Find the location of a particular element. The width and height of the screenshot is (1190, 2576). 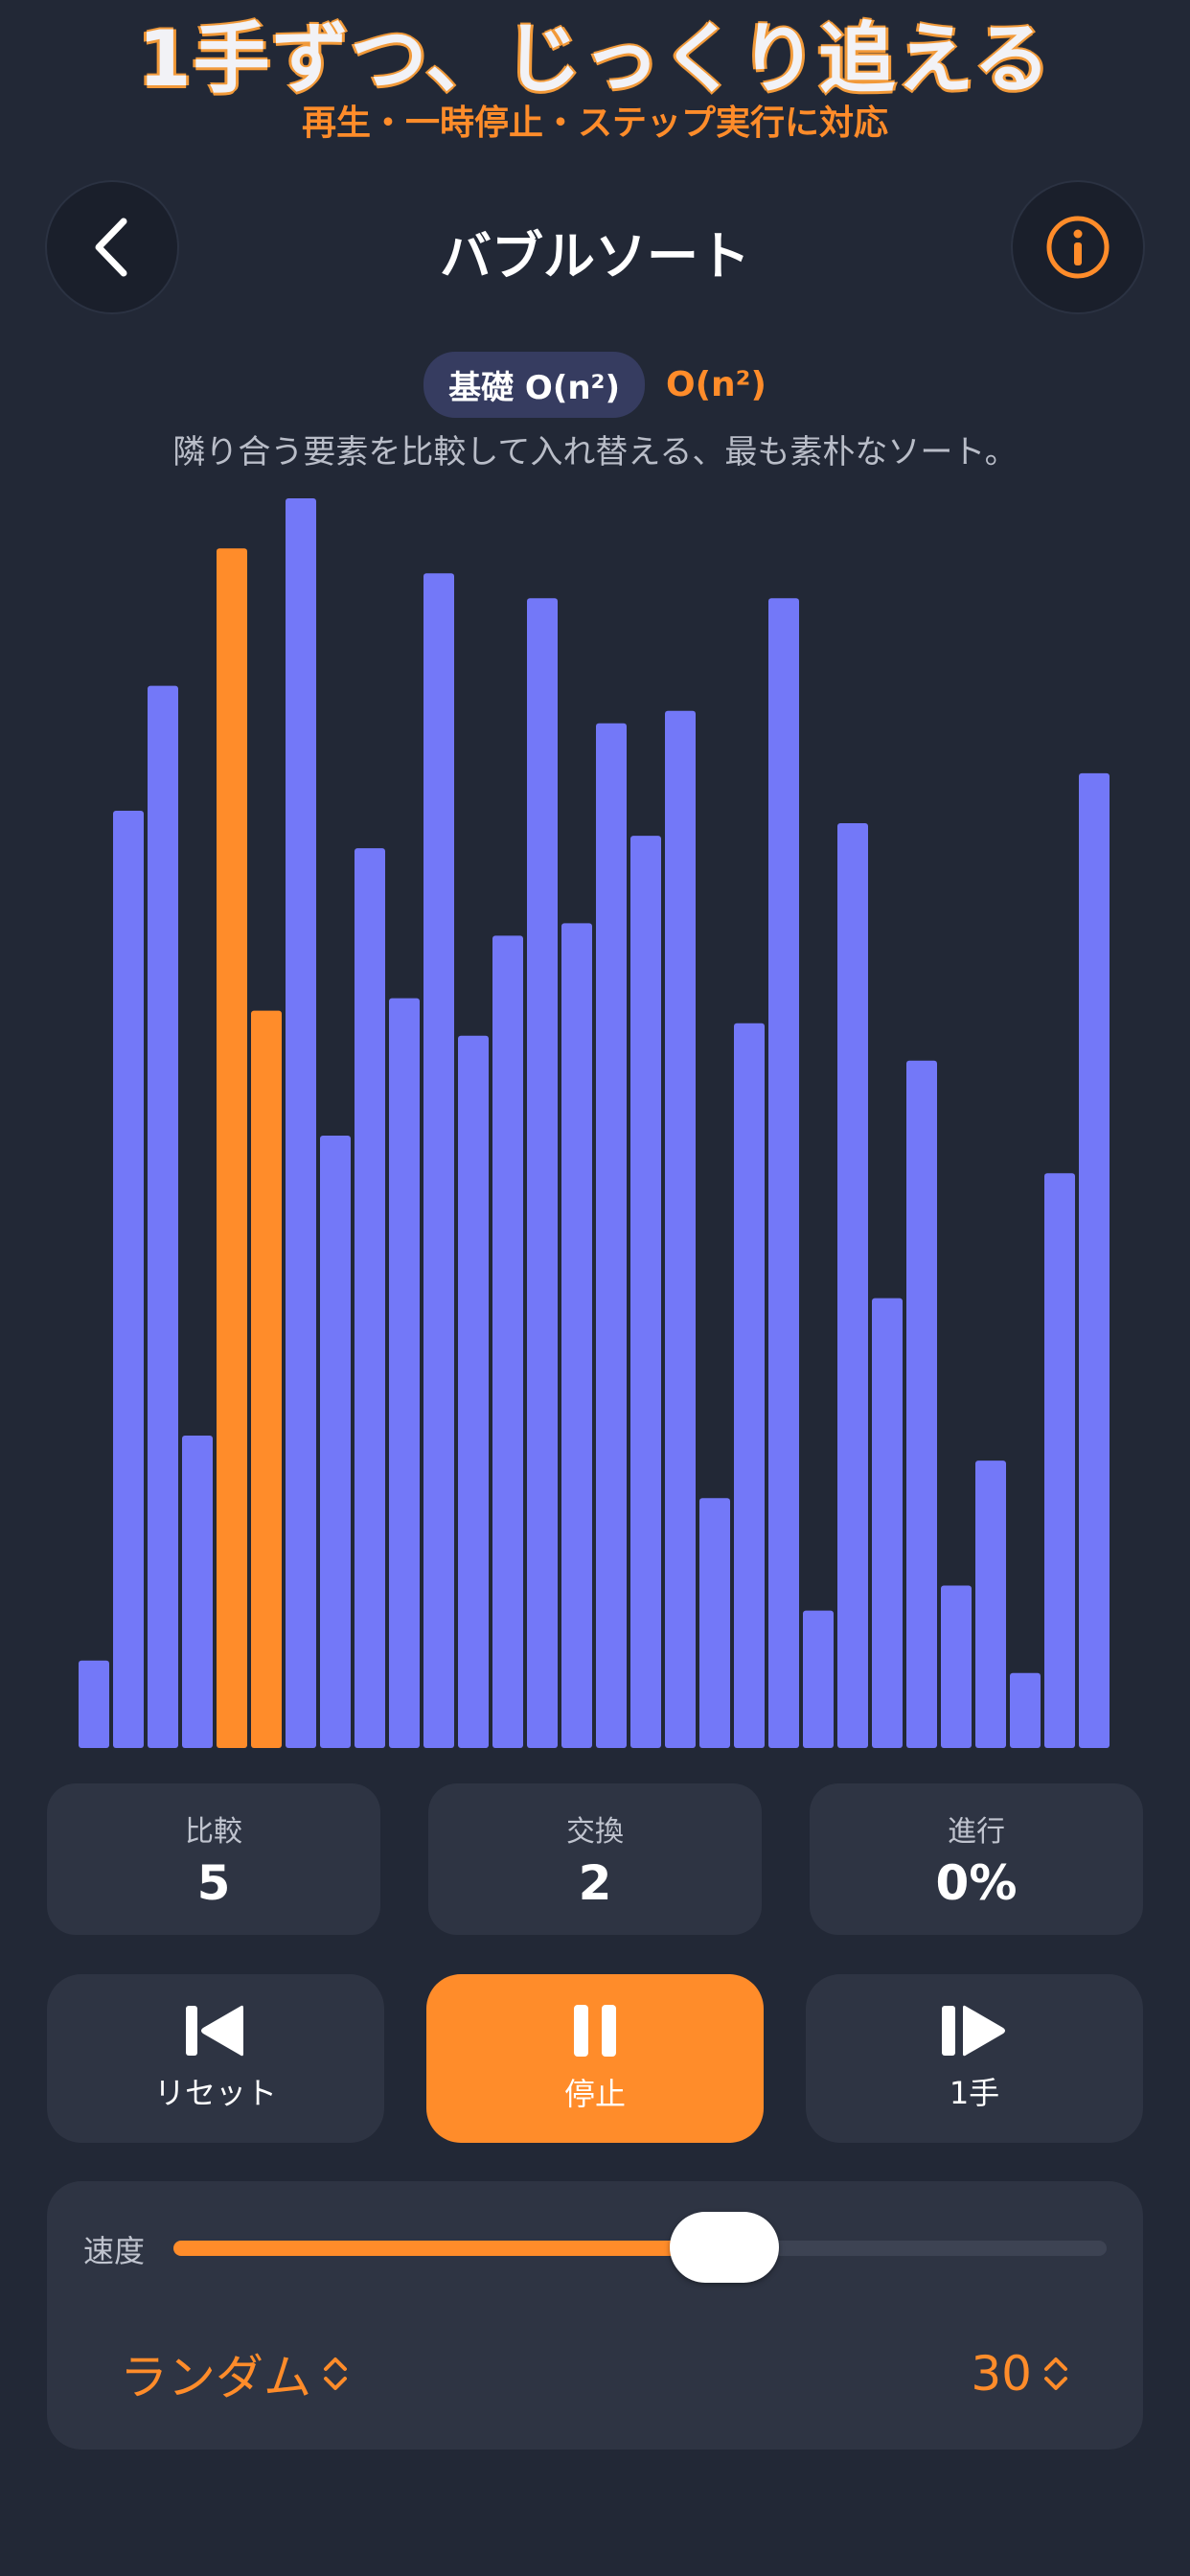

skip-back-icon is located at coordinates (214, 2031).